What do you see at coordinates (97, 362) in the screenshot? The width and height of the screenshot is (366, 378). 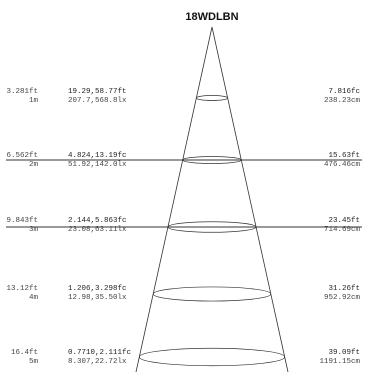 I see `row-beam-lx: 8.307,22.72lx` at bounding box center [97, 362].